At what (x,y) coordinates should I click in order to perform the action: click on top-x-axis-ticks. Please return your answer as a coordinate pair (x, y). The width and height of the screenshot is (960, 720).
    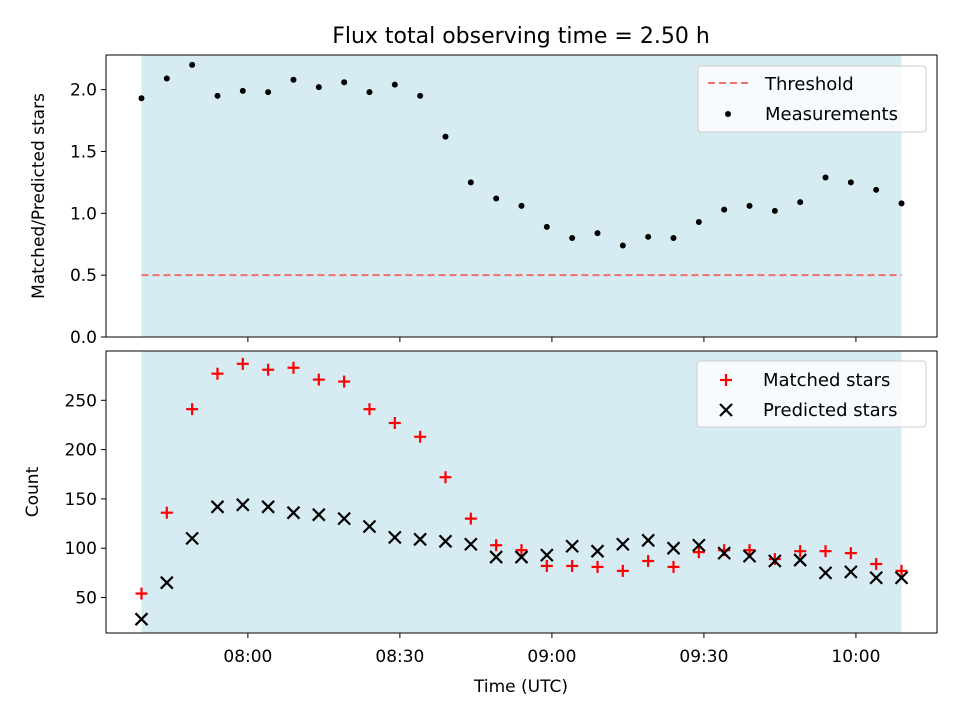
    Looking at the image, I should click on (552, 339).